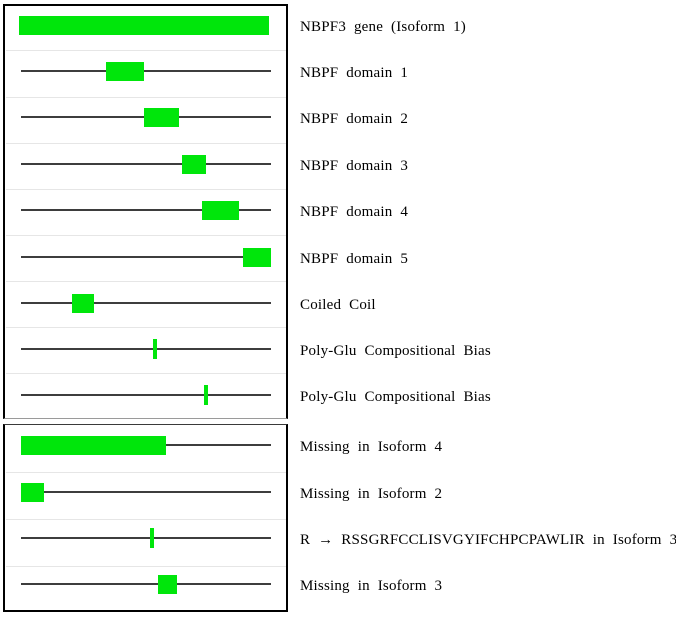 This screenshot has height=620, width=676. Describe the element at coordinates (338, 305) in the screenshot. I see `feature-label-coiled-coil: Coiled Coil` at that location.